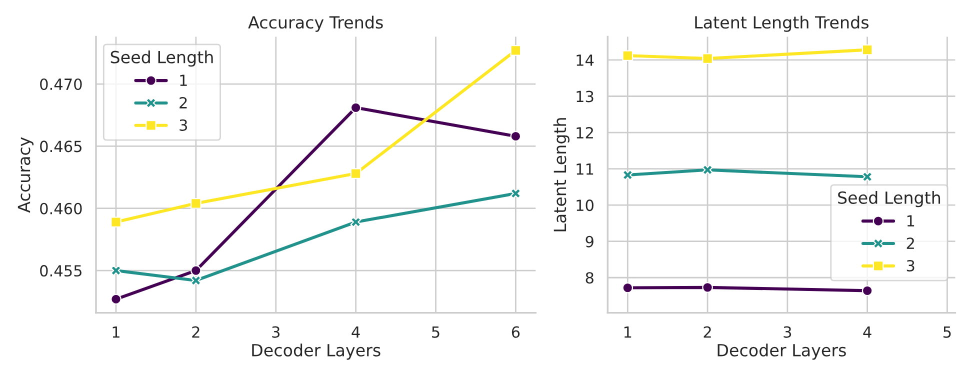 Image resolution: width=960 pixels, height=385 pixels. I want to click on y-tick-label: 14, so click(585, 60).